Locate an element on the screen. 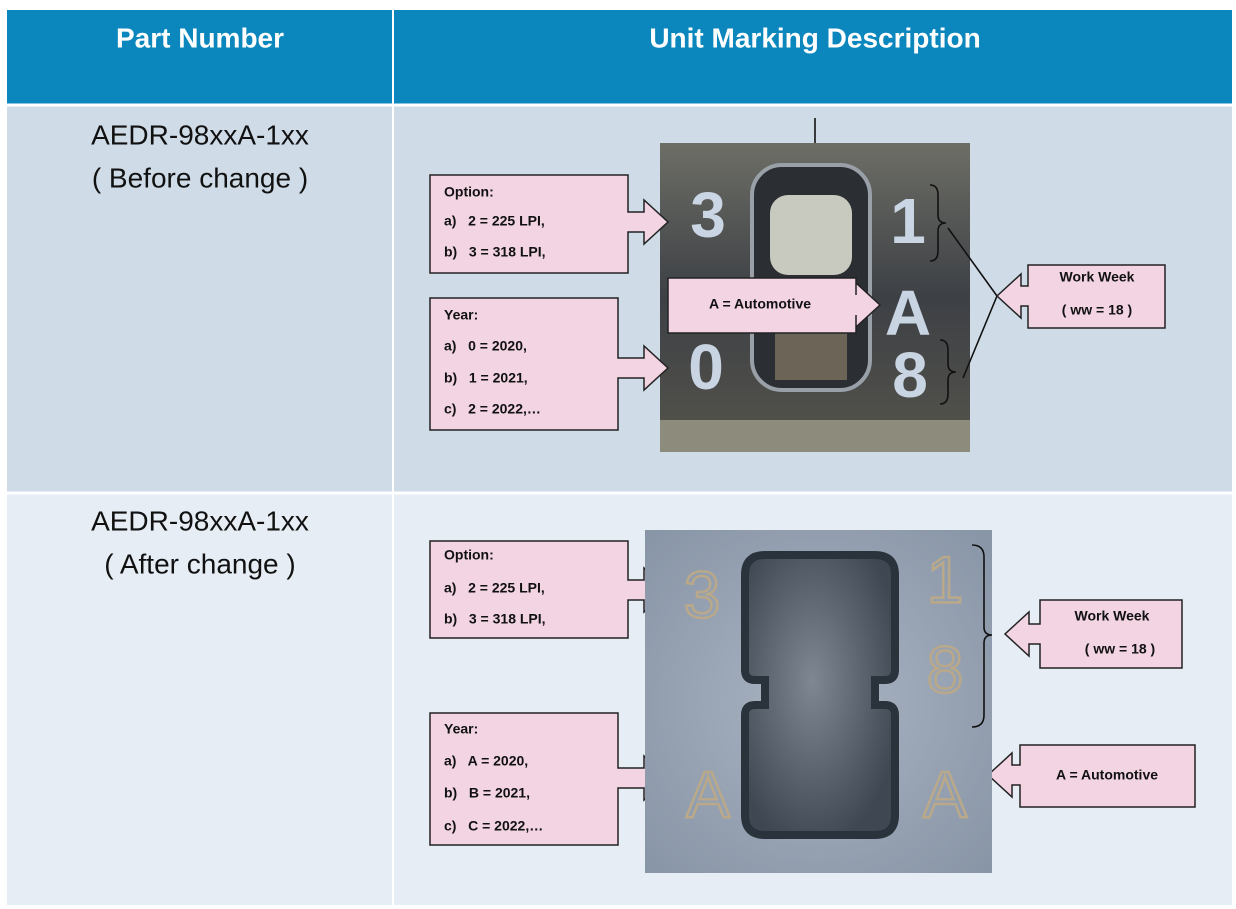 Image resolution: width=1236 pixels, height=909 pixels. header-cell: Unit Marking Description is located at coordinates (814, 37).